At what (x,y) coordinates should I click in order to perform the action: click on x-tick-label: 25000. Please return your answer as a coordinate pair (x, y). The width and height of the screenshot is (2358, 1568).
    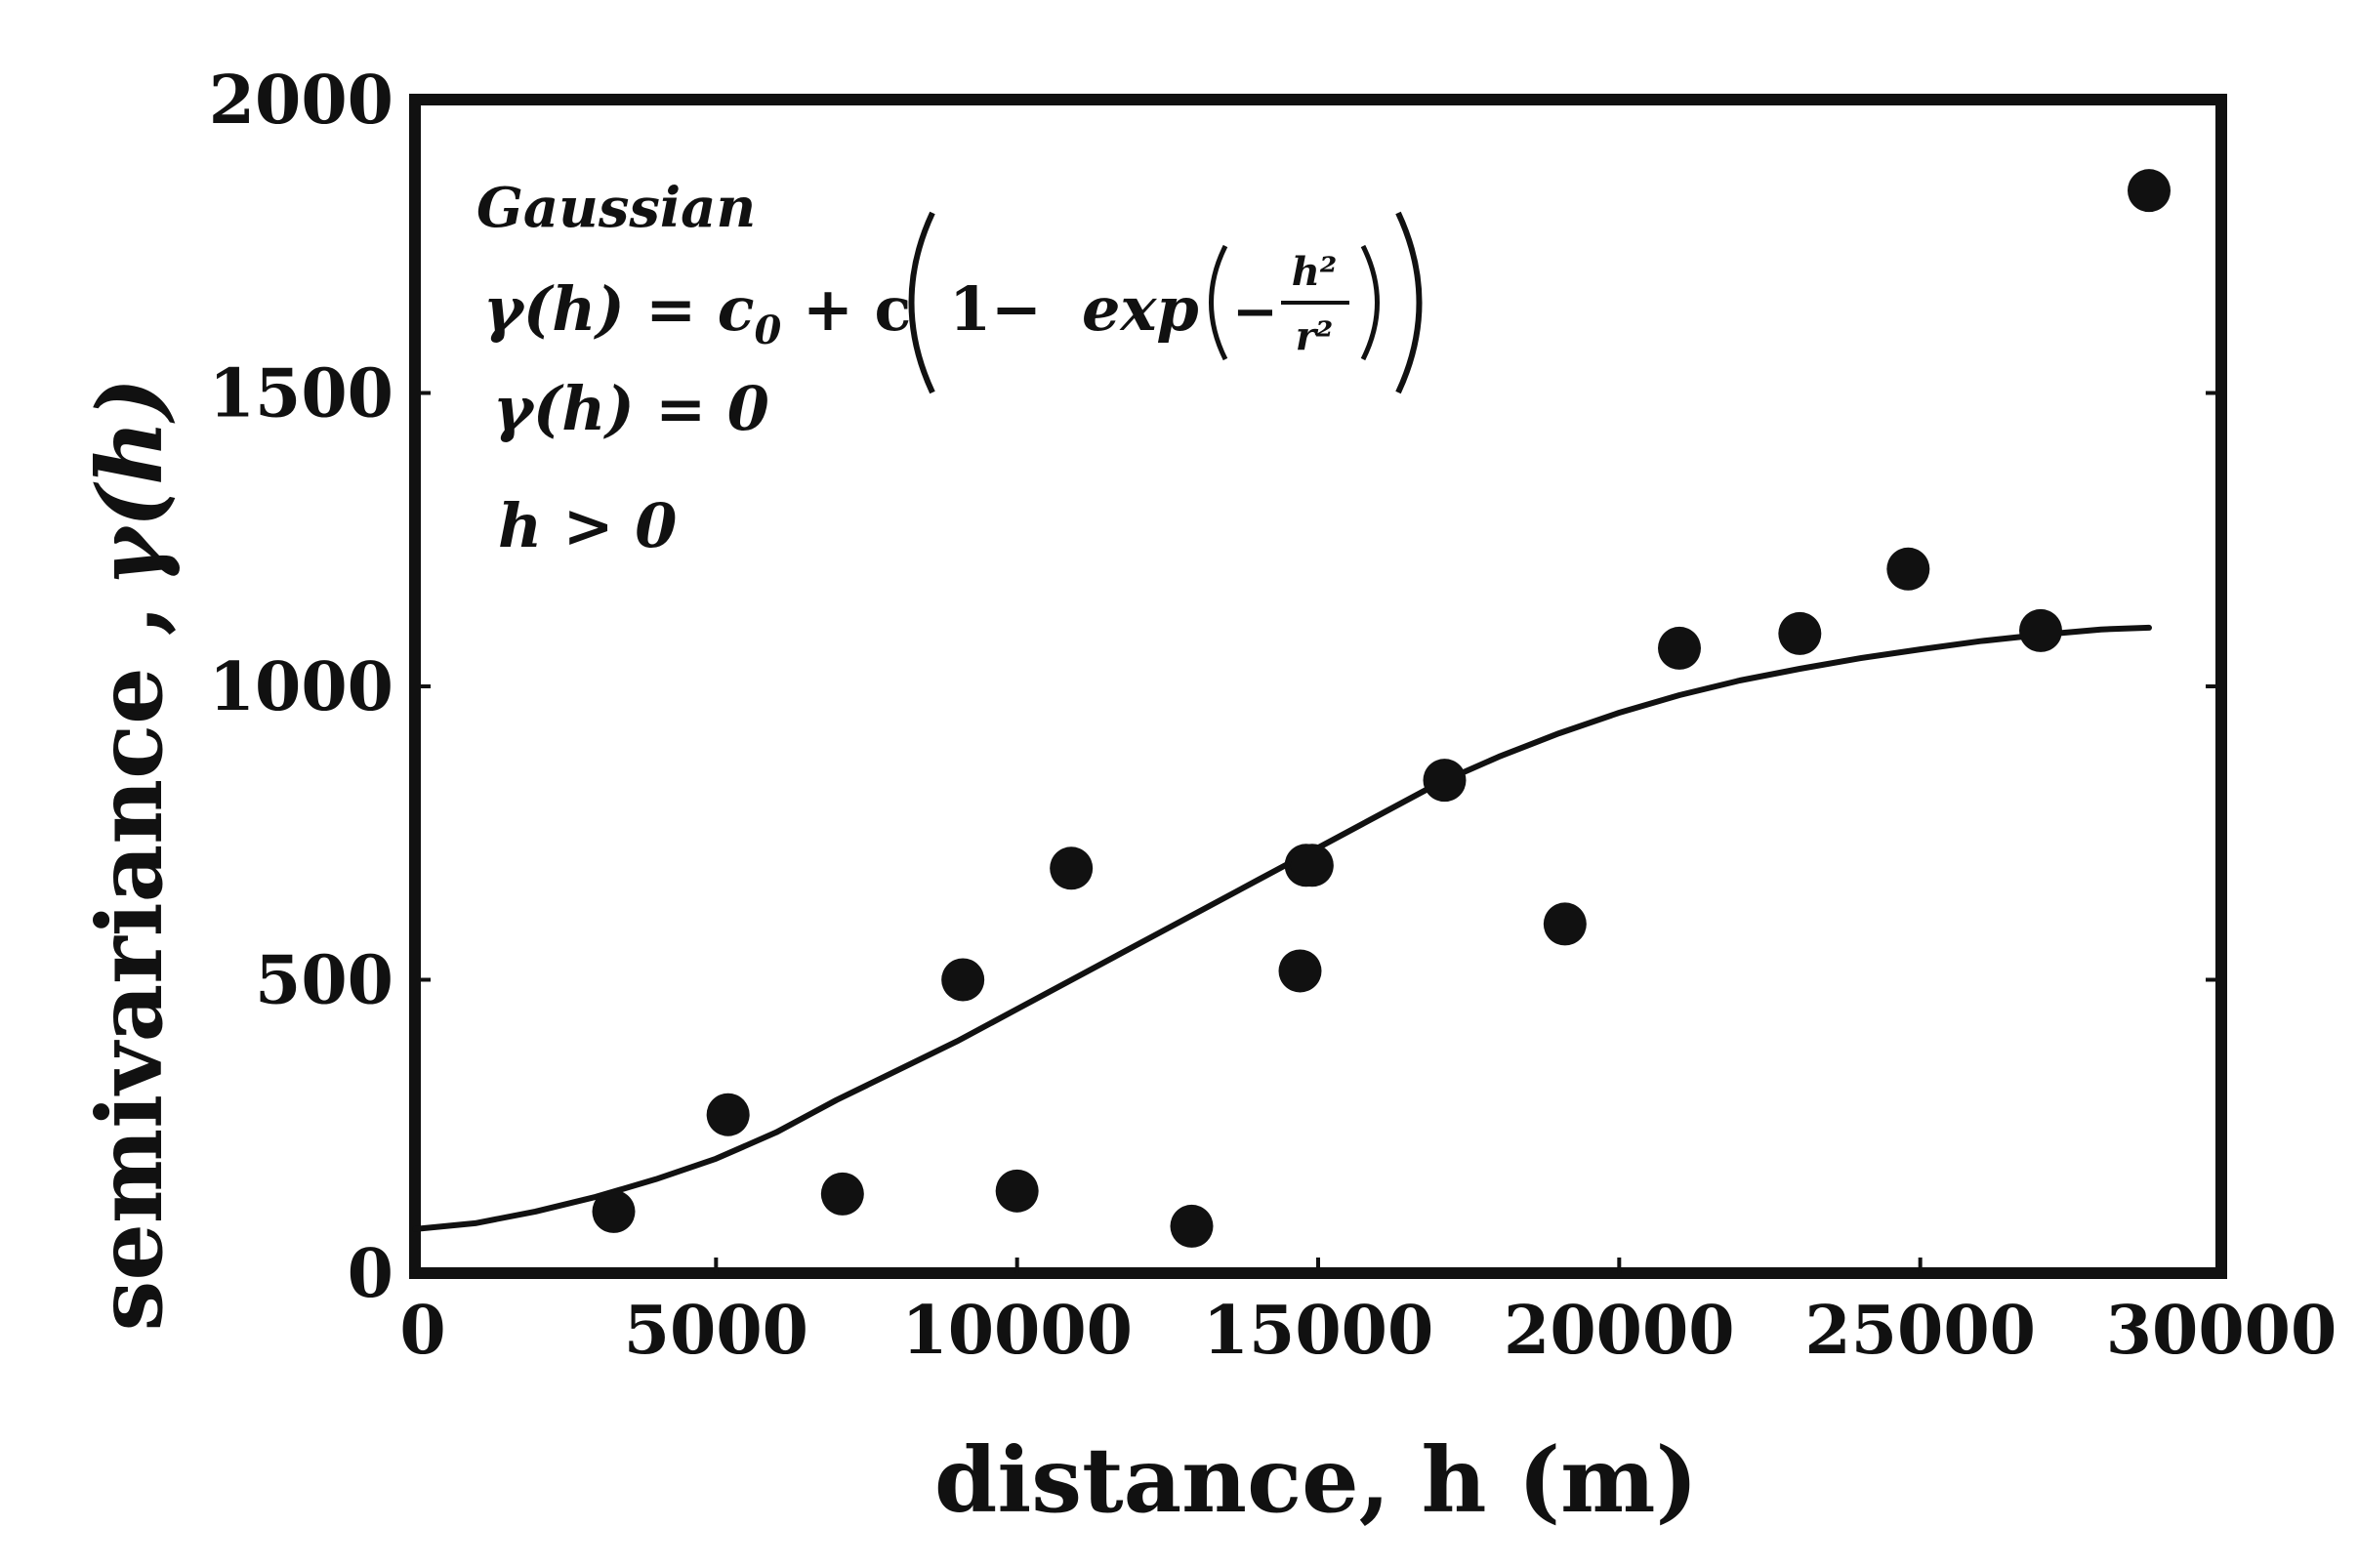
    Looking at the image, I should click on (1920, 1331).